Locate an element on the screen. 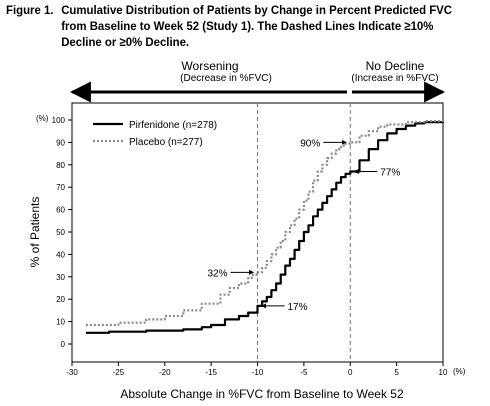  x-tick-label: -10 is located at coordinates (258, 372).